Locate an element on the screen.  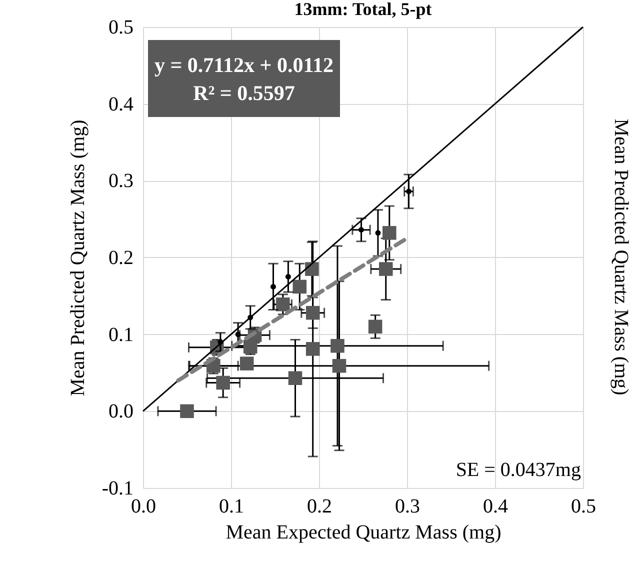
y2-axis-title: Mean Predicted Quartz Mass (mg) is located at coordinates (621, 257).